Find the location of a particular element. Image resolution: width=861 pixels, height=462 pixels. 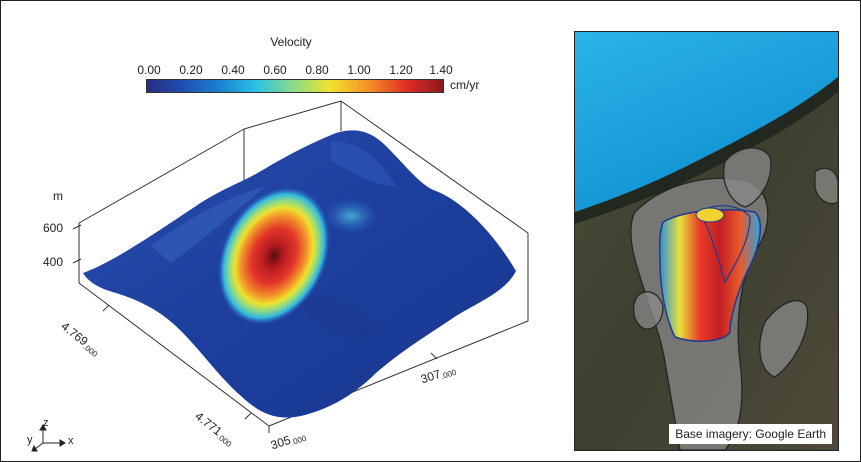

edge-ticks is located at coordinates (270, 368).